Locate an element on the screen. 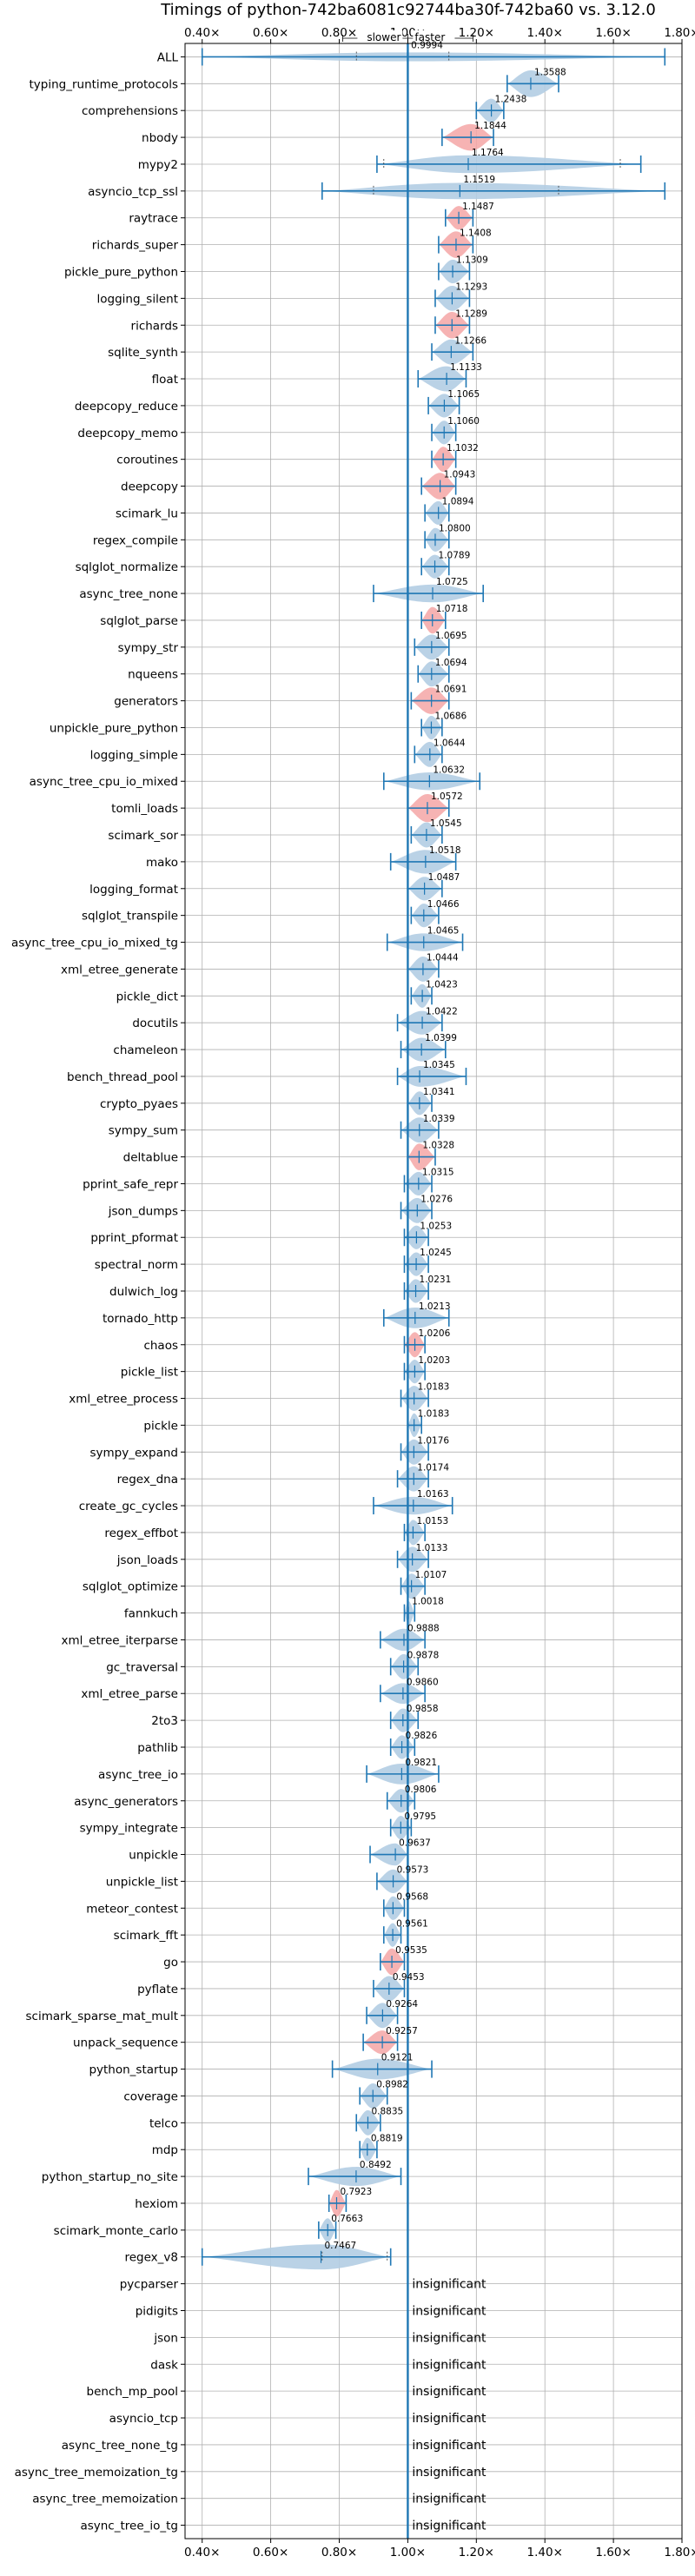 The image size is (695, 2576). category-label: pycparser is located at coordinates (149, 2285).